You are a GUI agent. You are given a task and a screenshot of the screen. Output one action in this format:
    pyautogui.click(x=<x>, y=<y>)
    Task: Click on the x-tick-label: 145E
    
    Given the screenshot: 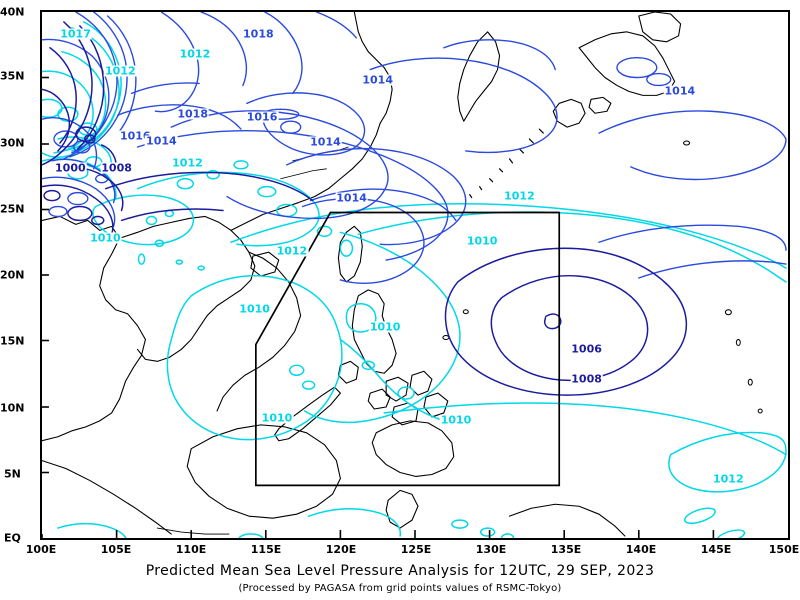 What is the action you would take?
    pyautogui.click(x=716, y=549)
    